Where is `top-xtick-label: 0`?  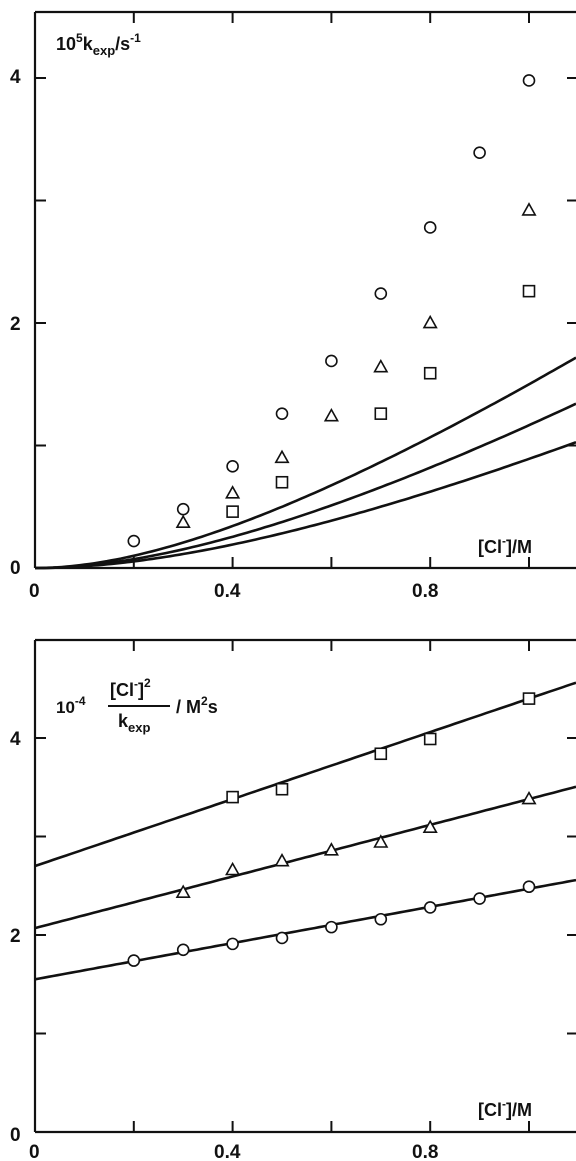 top-xtick-label: 0 is located at coordinates (34, 591).